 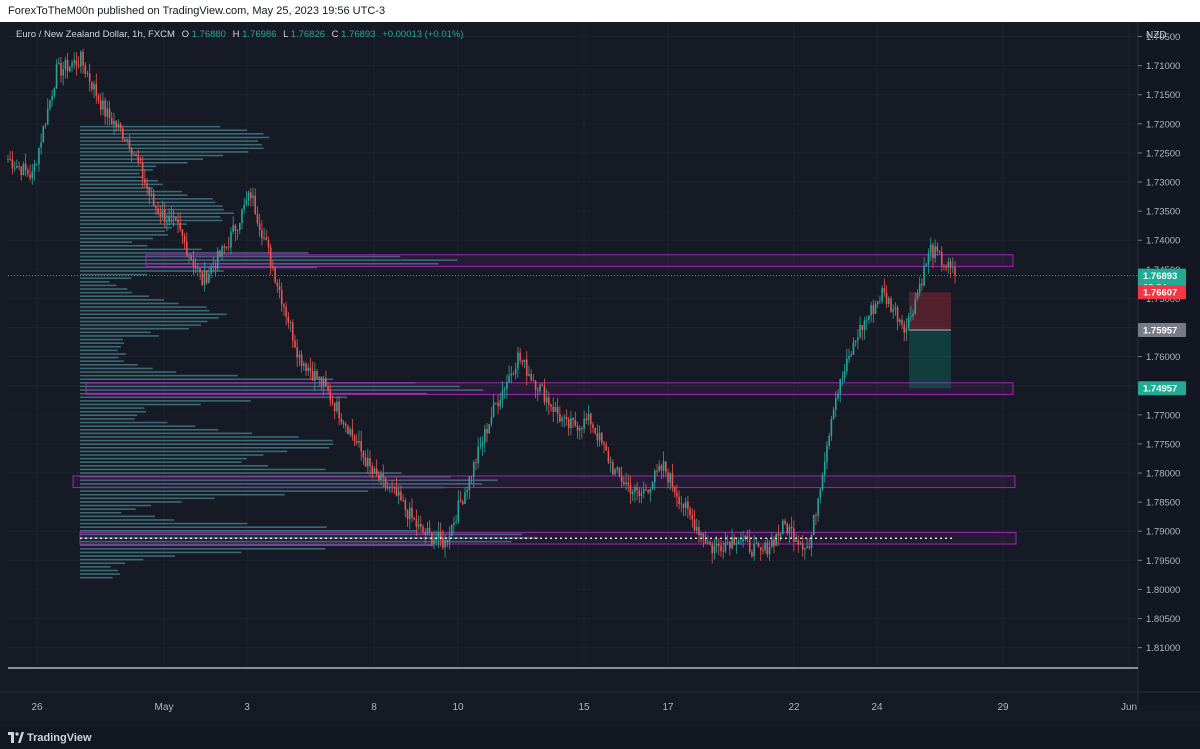 I want to click on price-scale-panel, so click(x=1169, y=363).